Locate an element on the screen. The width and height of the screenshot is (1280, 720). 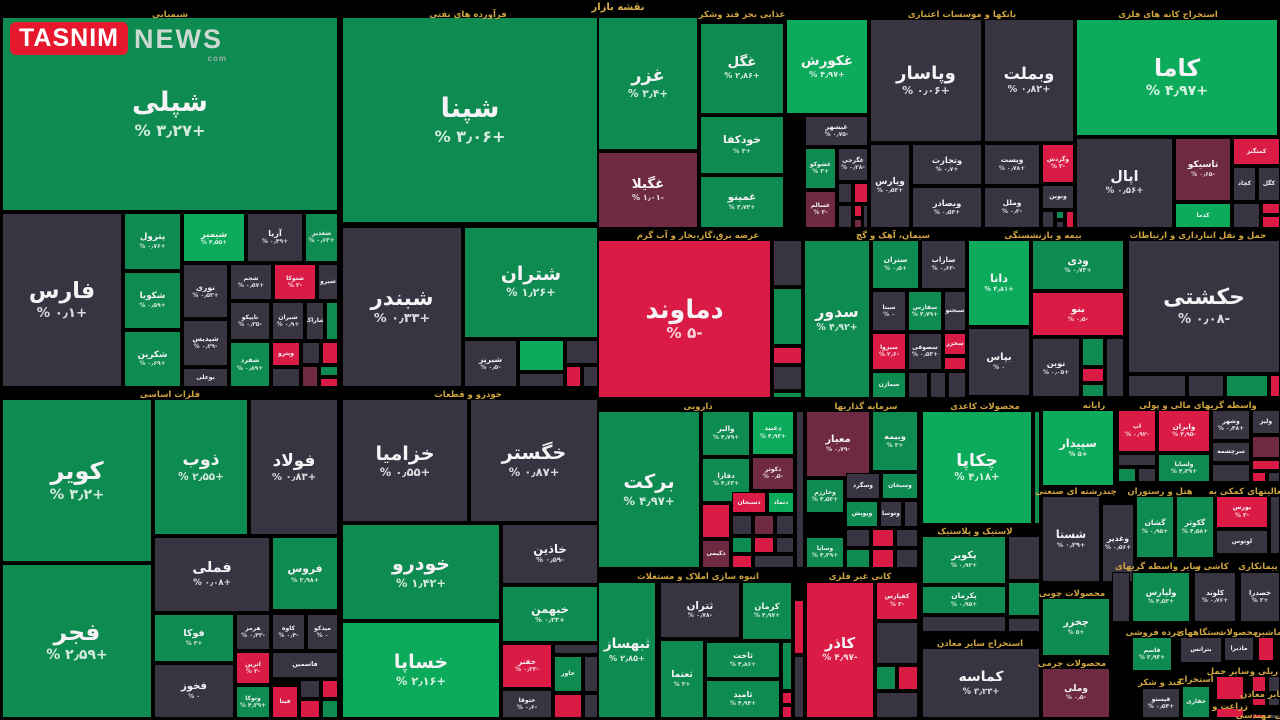
stock-tile-وسگرد: وسگرد is located at coordinates (863, 486).